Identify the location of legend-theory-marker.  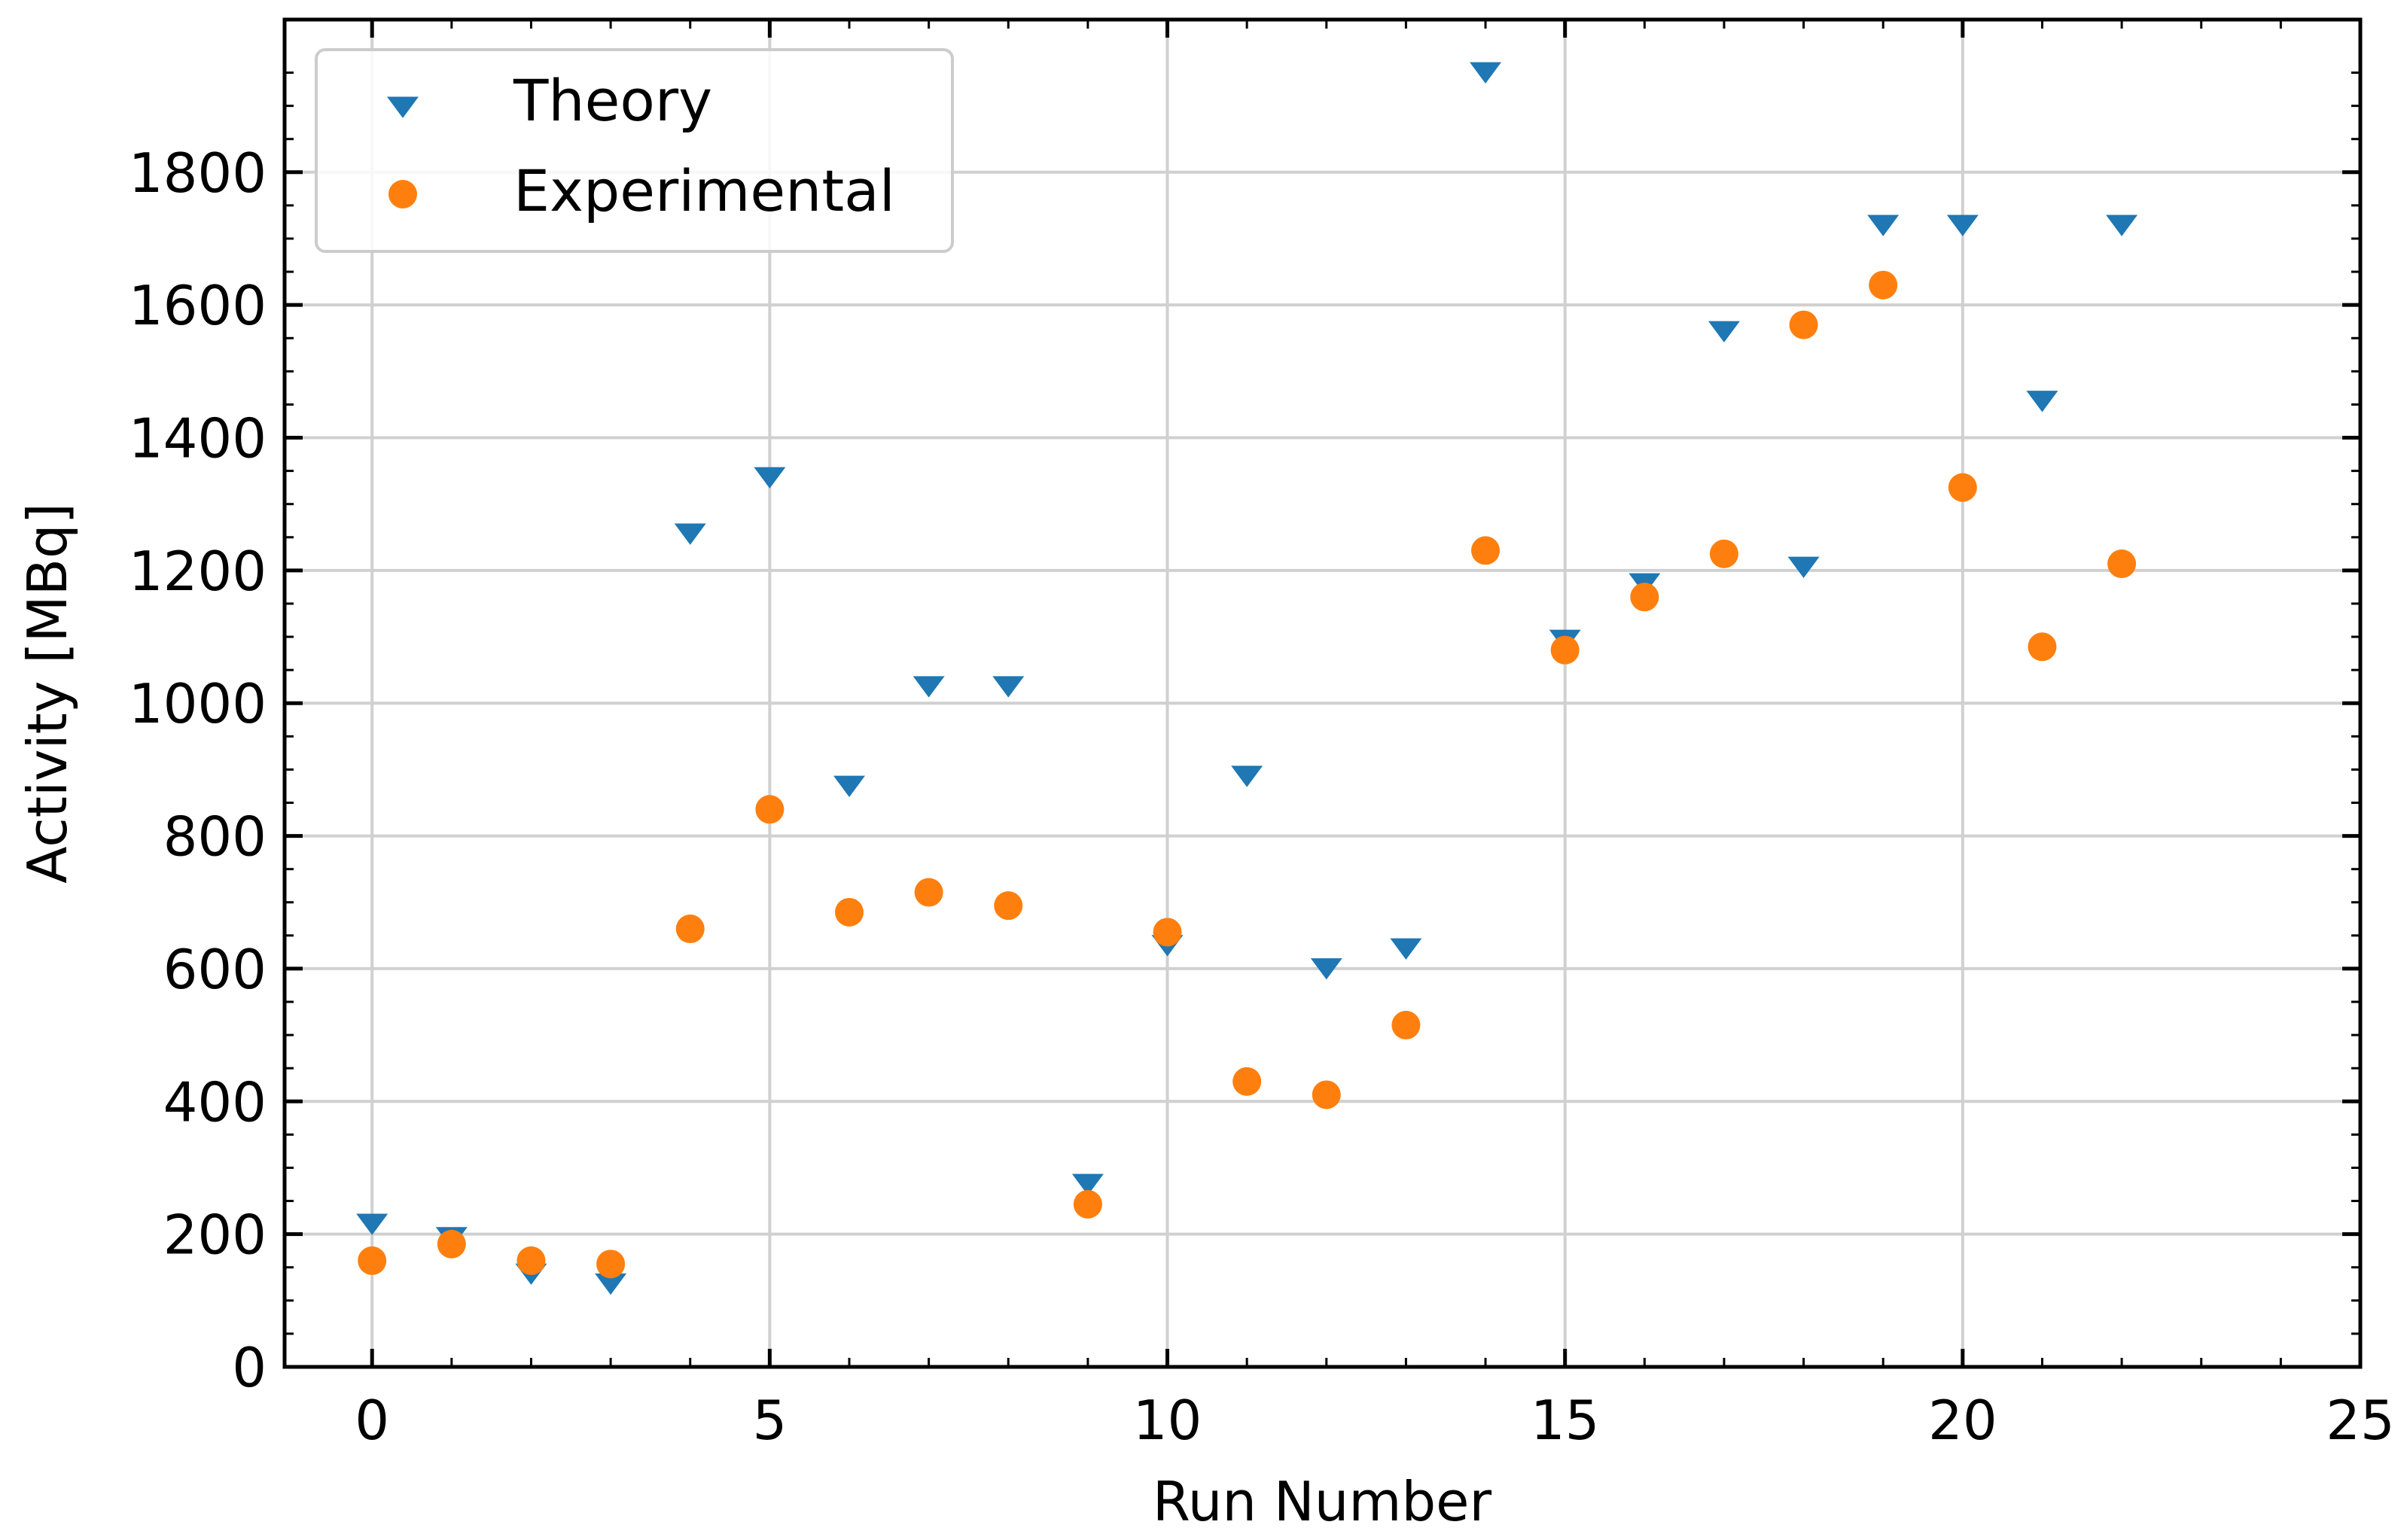
(403, 107).